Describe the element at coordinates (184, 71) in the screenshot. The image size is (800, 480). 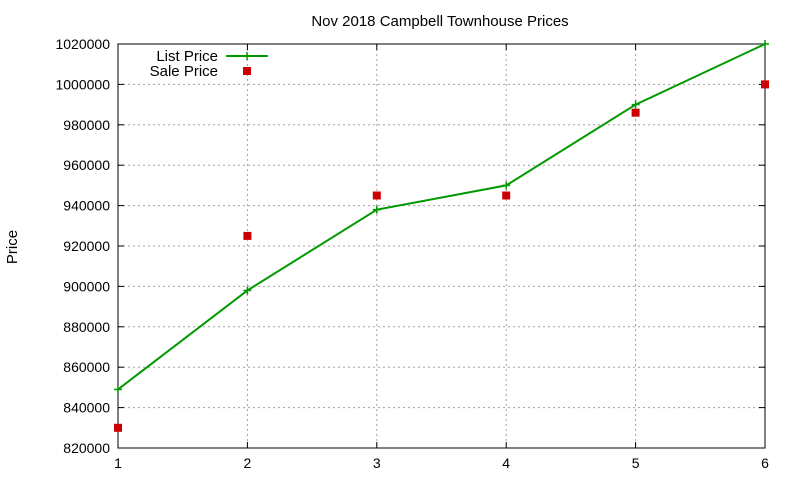
I see `legend-label-sale-price: Sale Price` at that location.